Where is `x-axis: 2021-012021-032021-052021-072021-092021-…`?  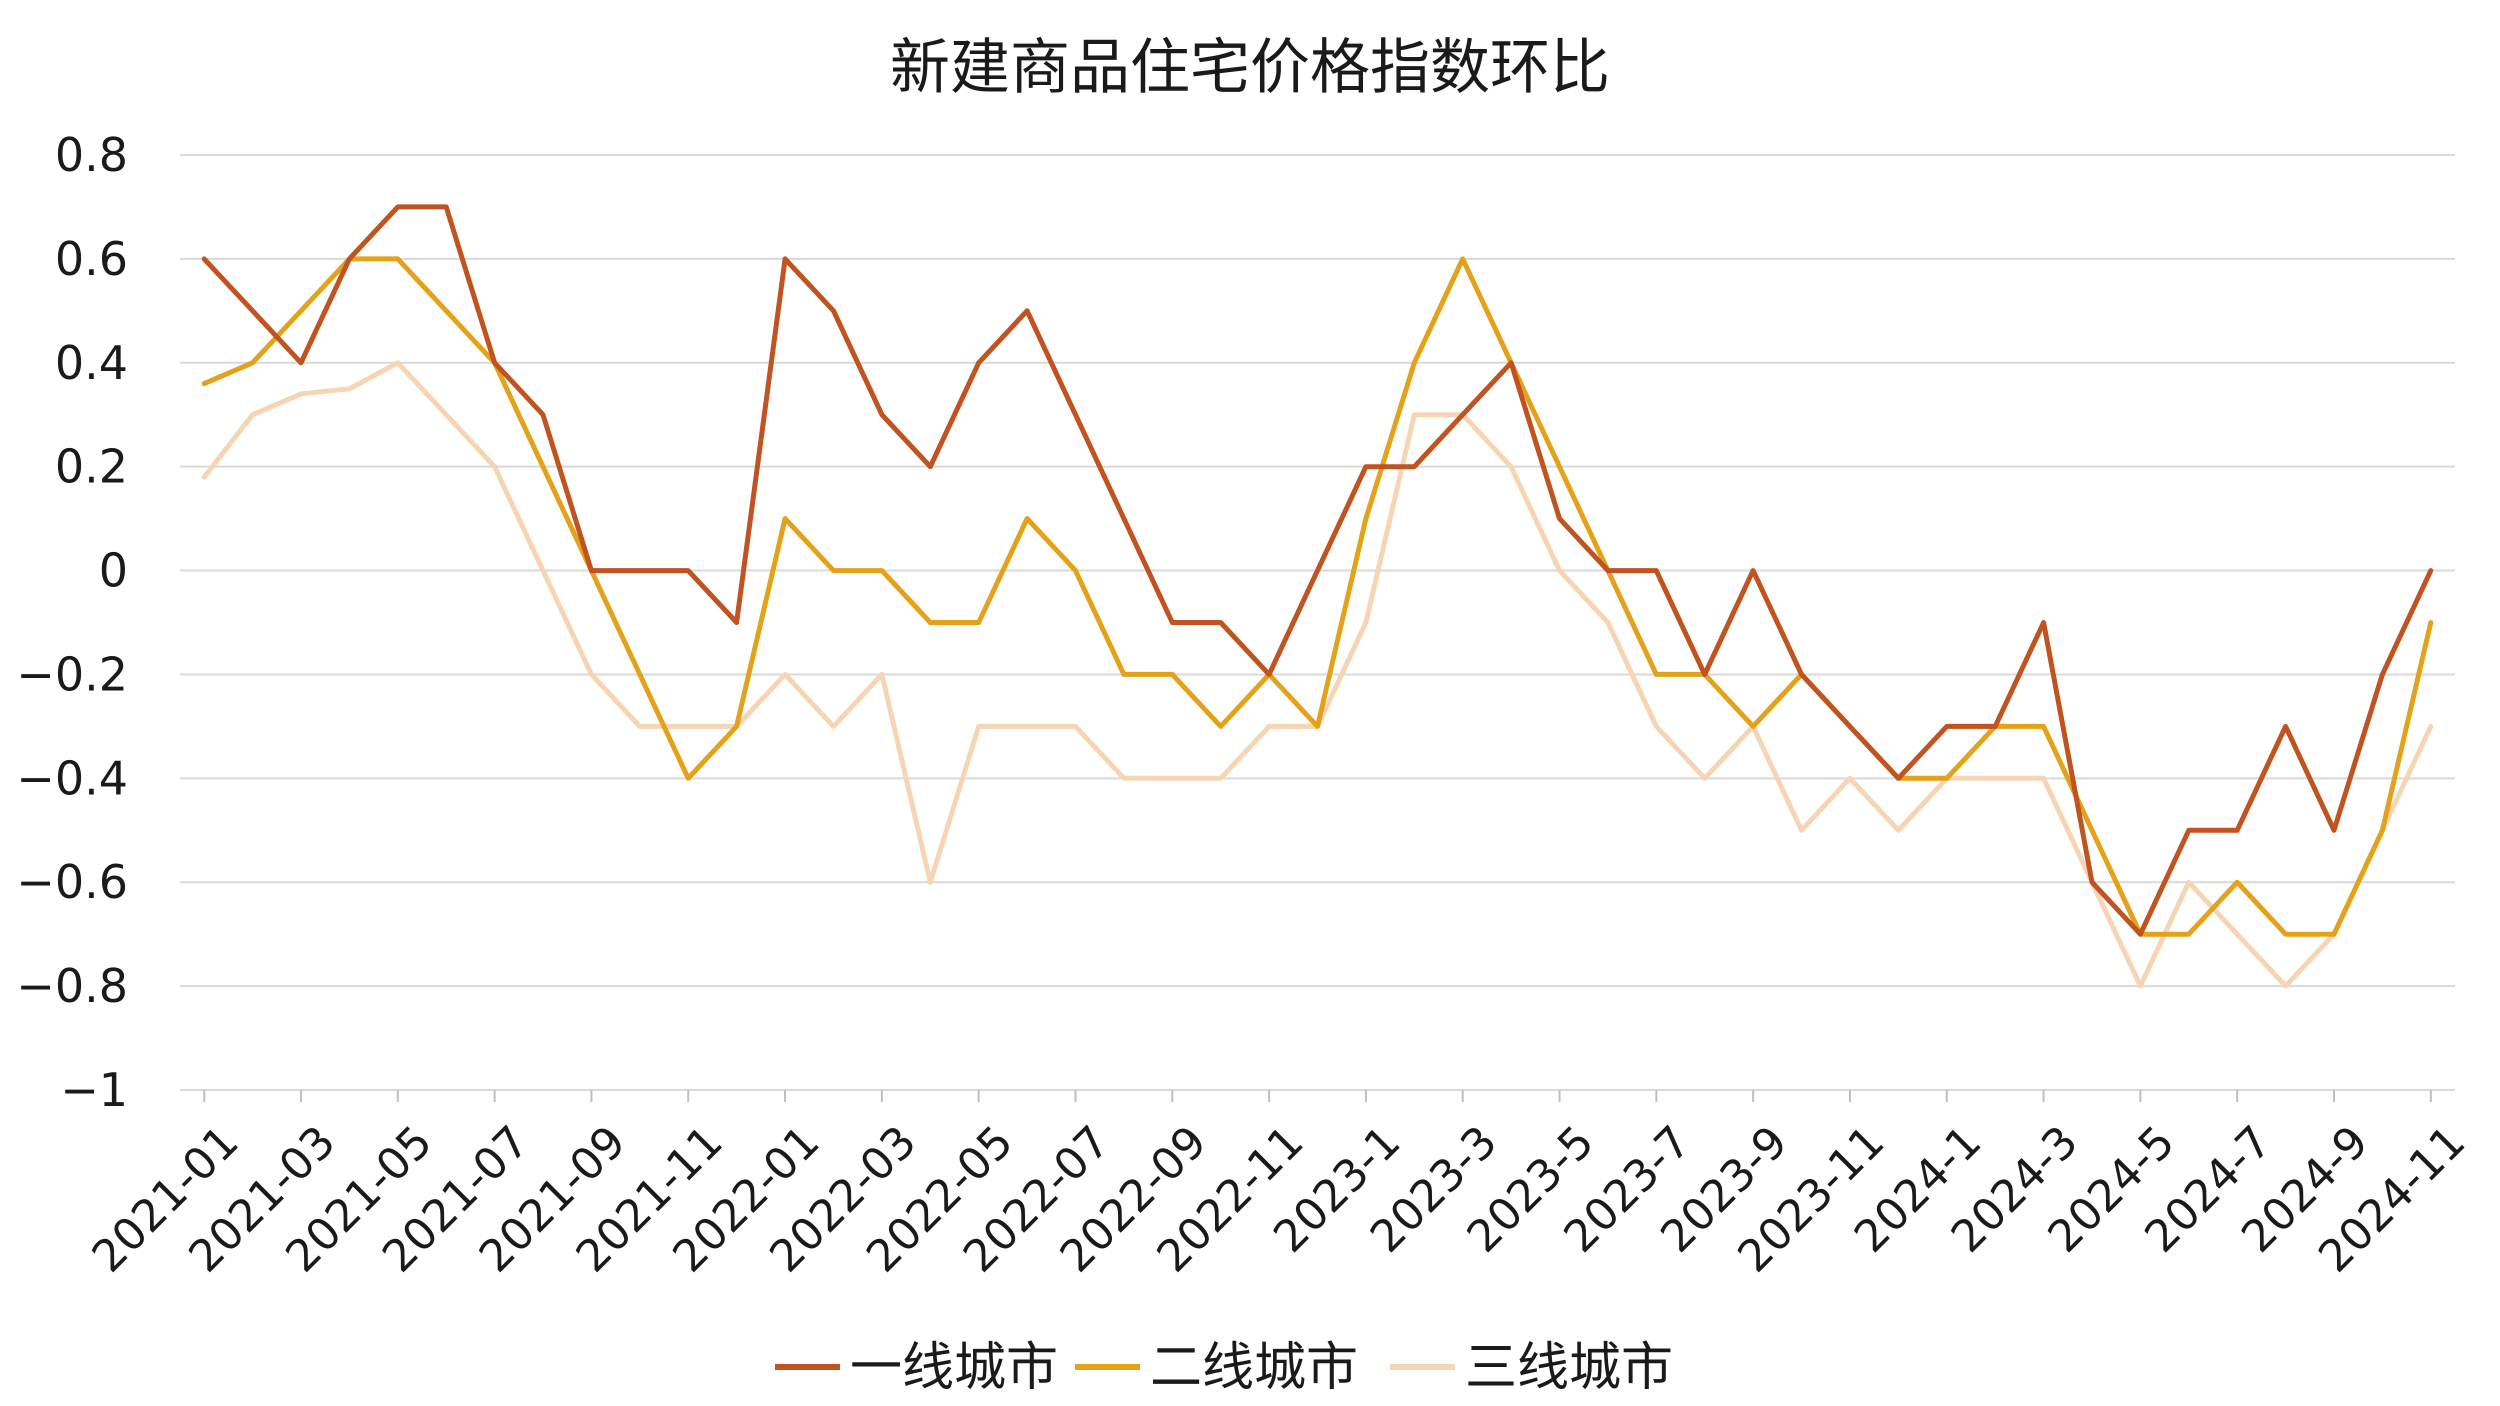
x-axis: 2021-012021-032021-052021-072021-092021-… is located at coordinates (1279, 1186).